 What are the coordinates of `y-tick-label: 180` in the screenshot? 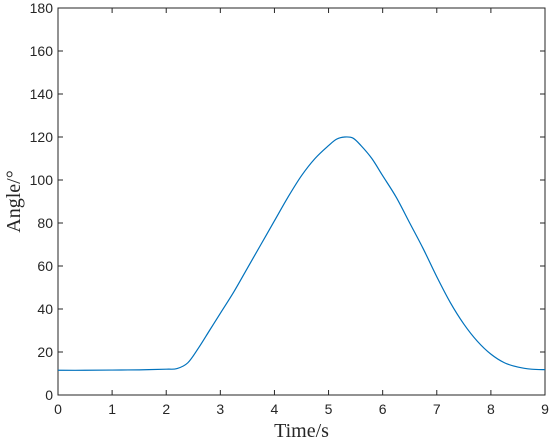 It's located at (42, 8).